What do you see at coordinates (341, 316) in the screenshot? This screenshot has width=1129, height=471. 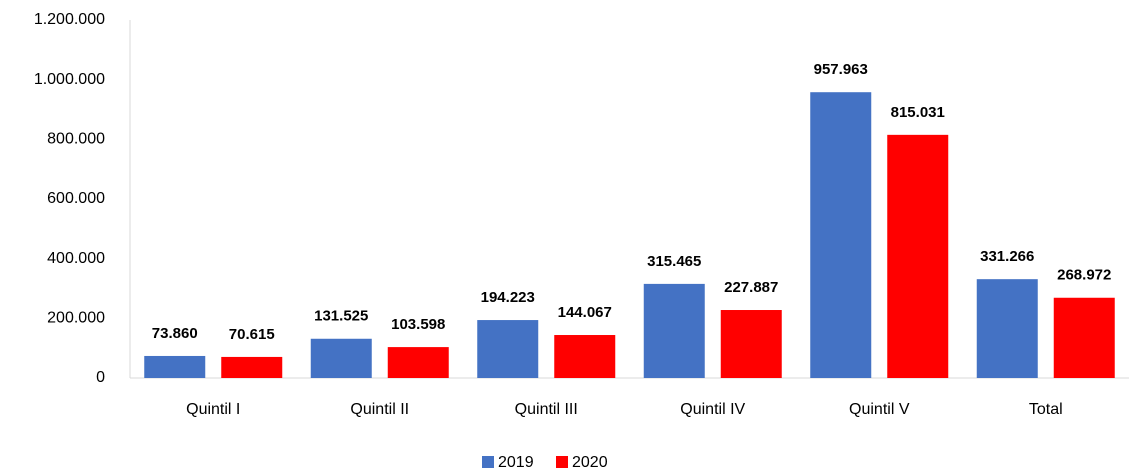 I see `value-label: 131.525` at bounding box center [341, 316].